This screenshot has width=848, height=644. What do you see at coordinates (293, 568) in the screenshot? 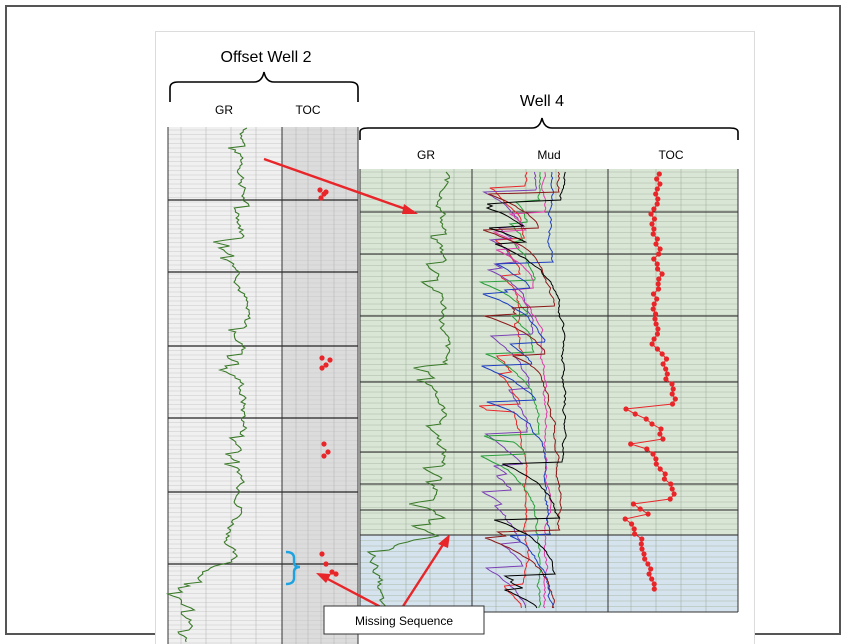
I see `missing-interval-bracket-icon` at bounding box center [293, 568].